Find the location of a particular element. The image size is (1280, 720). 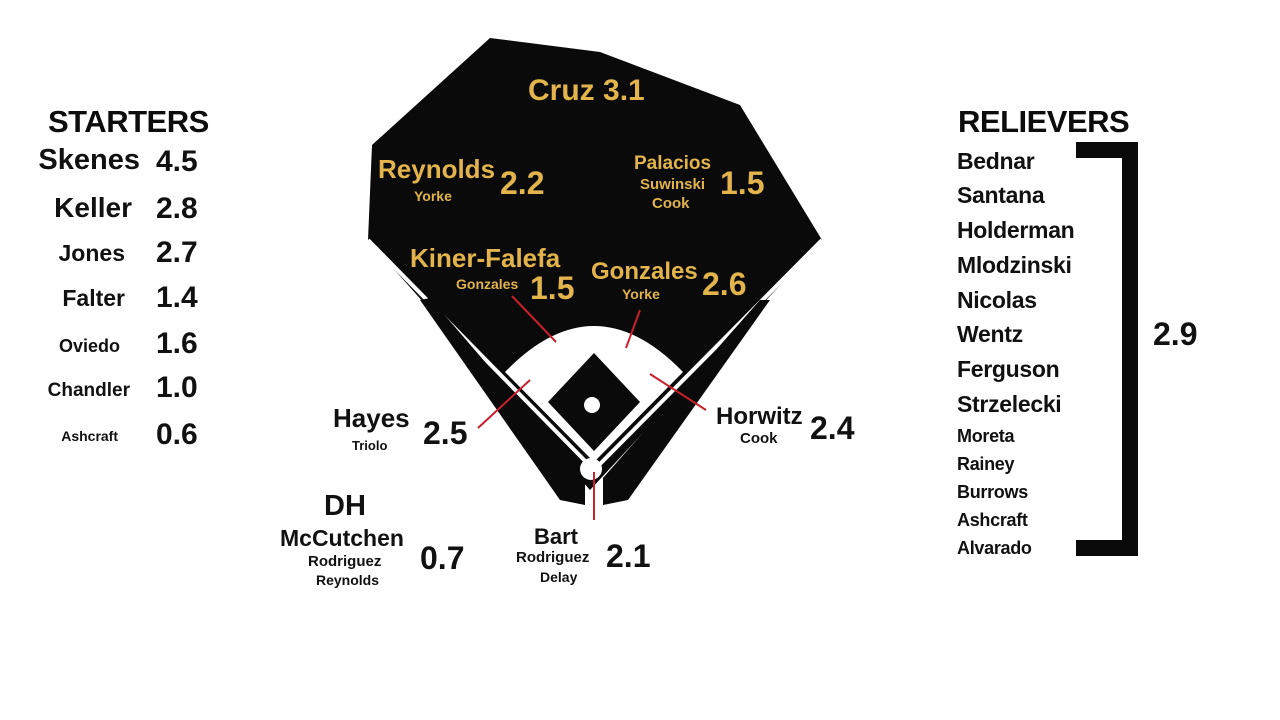

relievers-heading: RELIEVERS is located at coordinates (1044, 121).